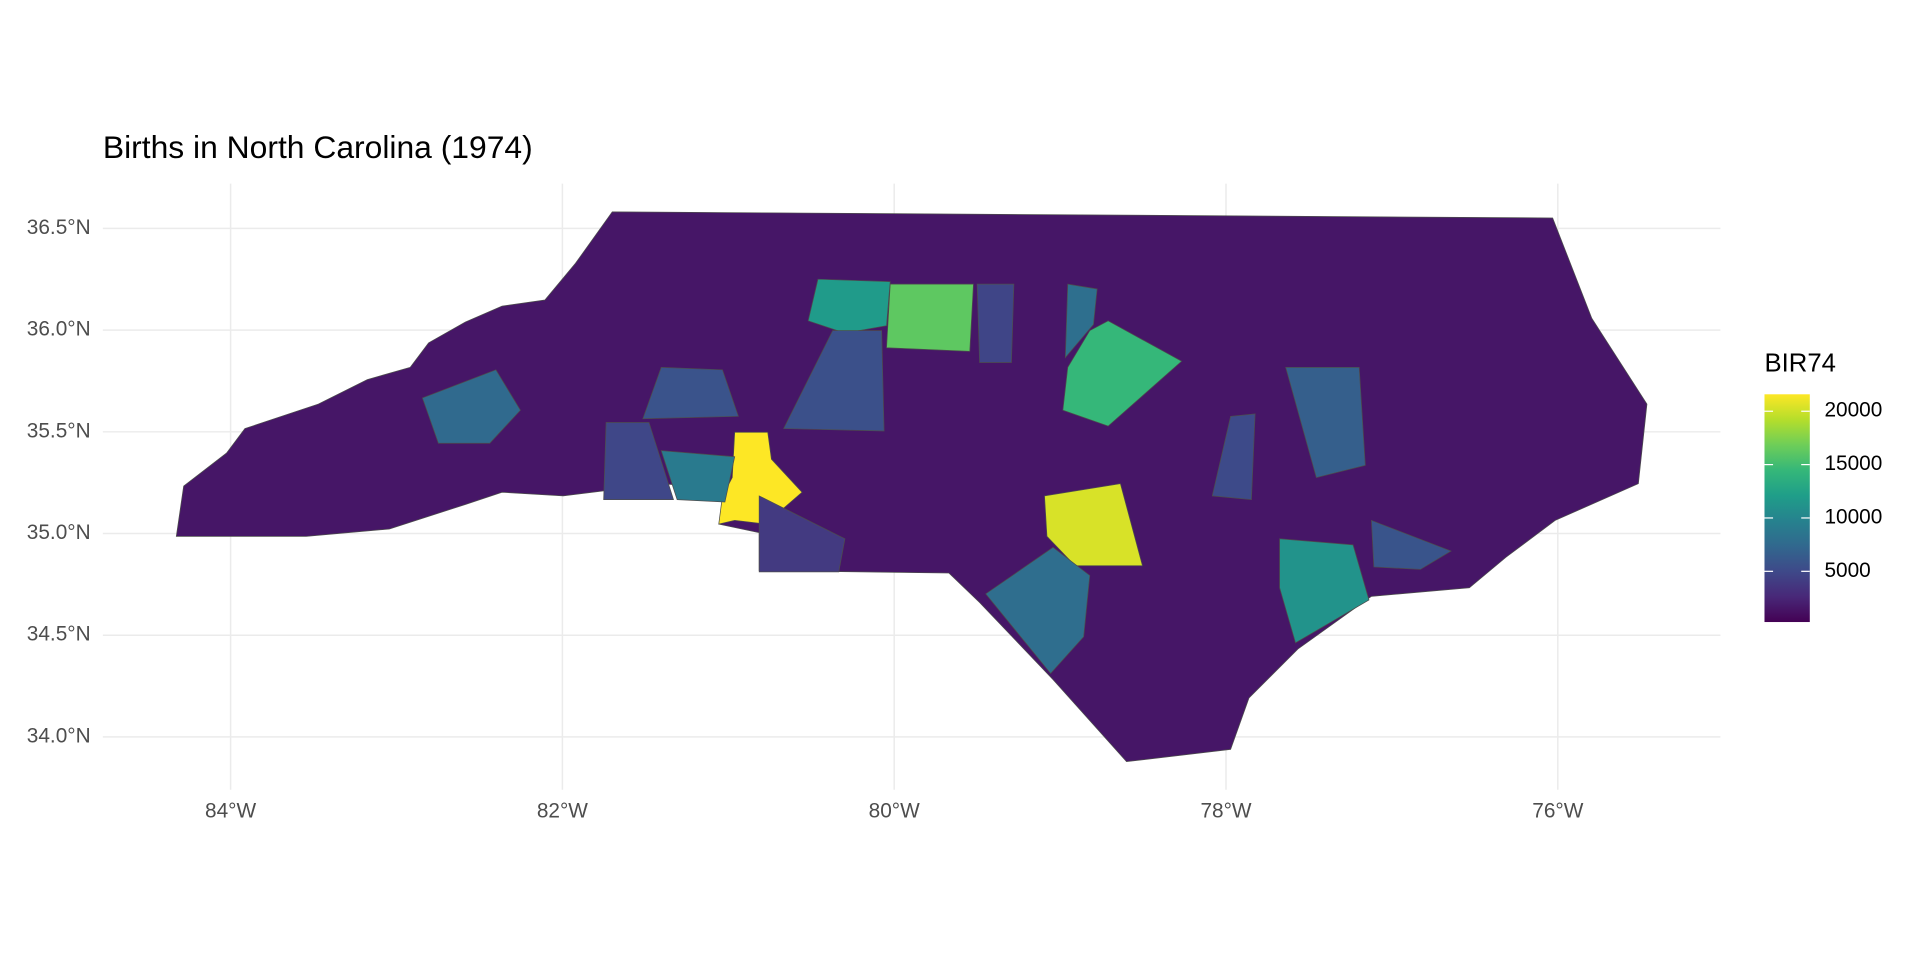  What do you see at coordinates (59, 227) in the screenshot?
I see `y-tick-label: 36.5°N` at bounding box center [59, 227].